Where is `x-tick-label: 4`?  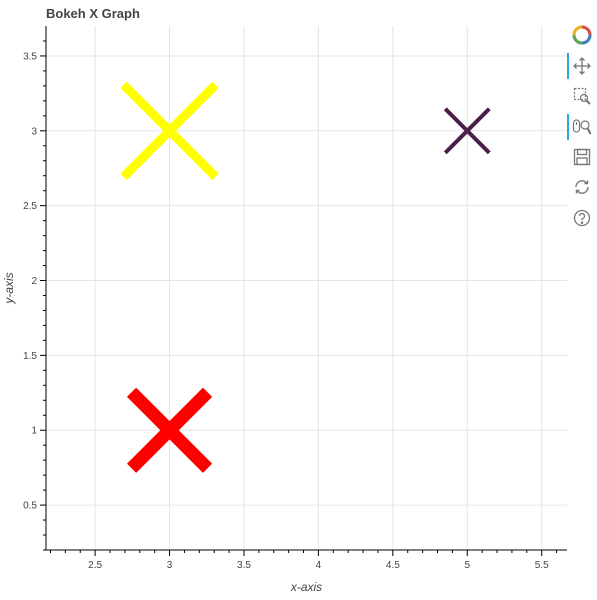
x-tick-label: 4 is located at coordinates (319, 565).